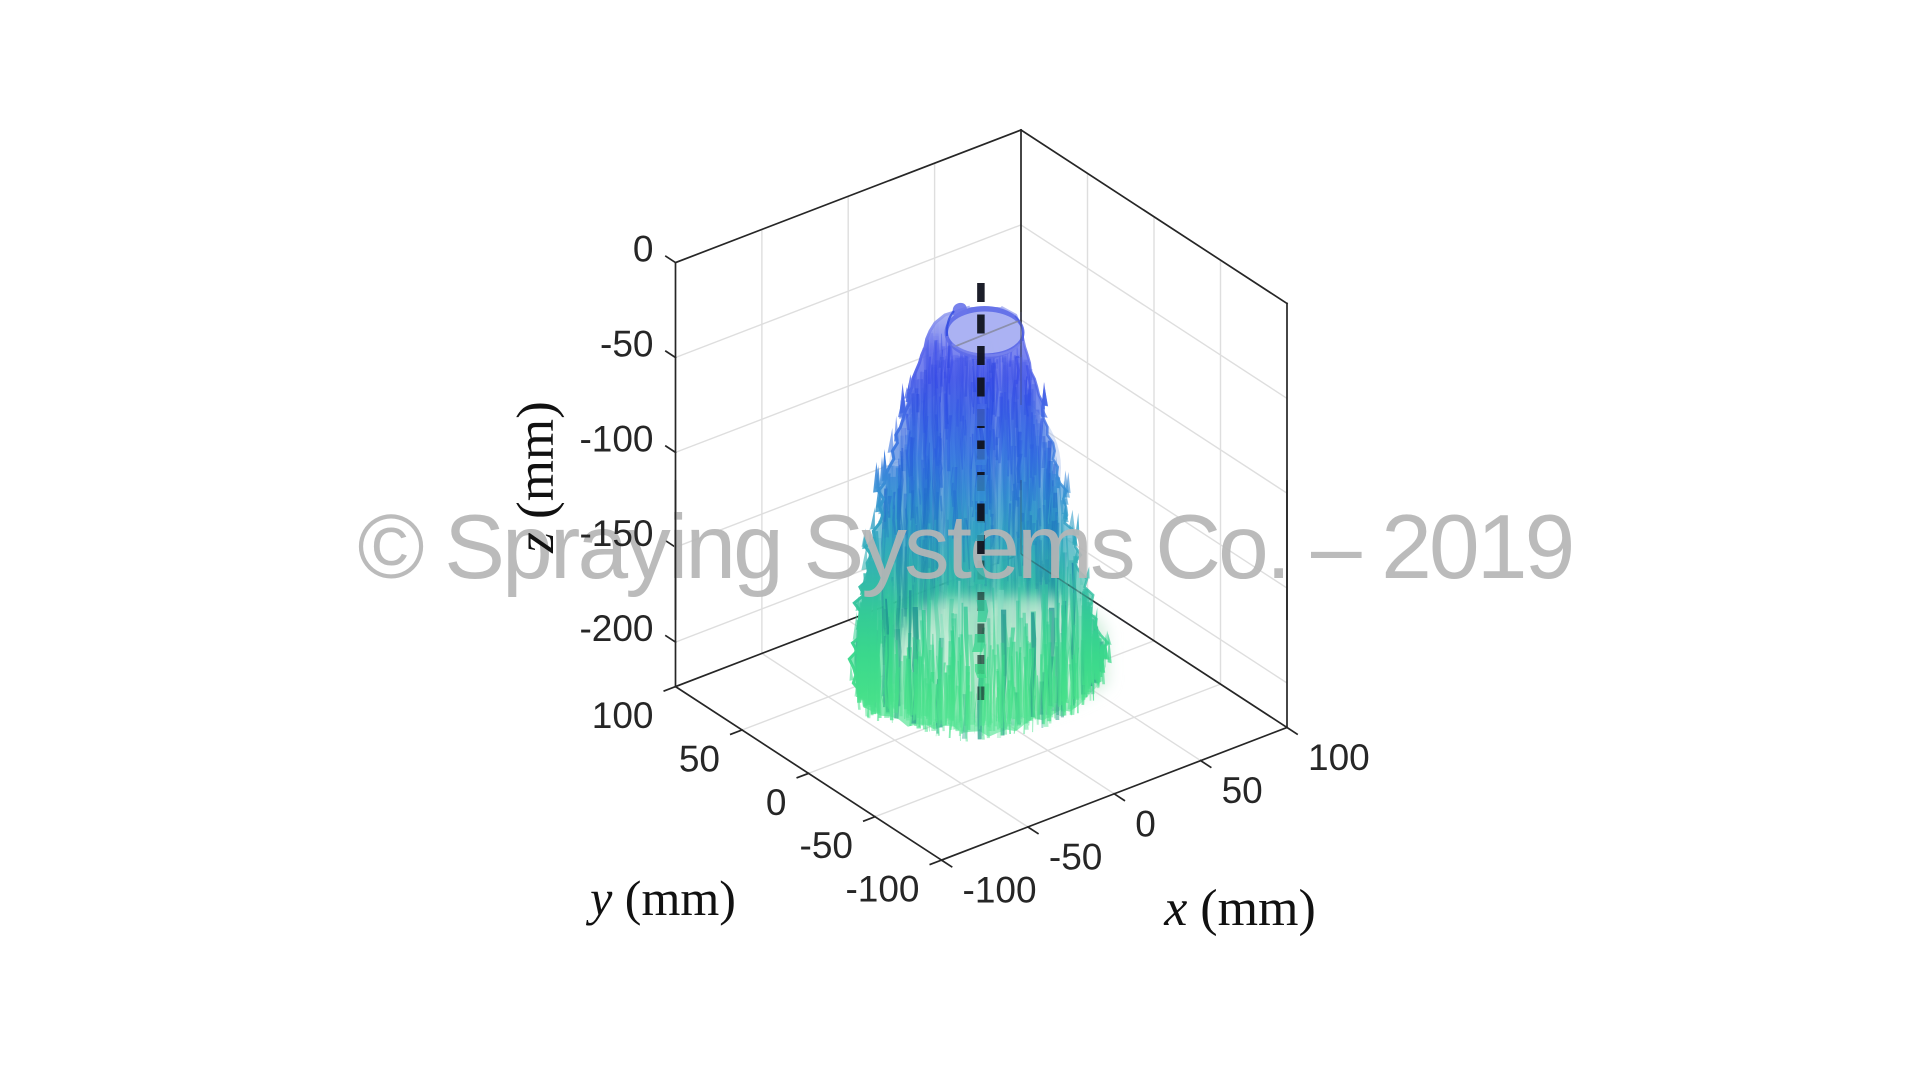  I want to click on svg-text: z (mm), so click(536, 477).